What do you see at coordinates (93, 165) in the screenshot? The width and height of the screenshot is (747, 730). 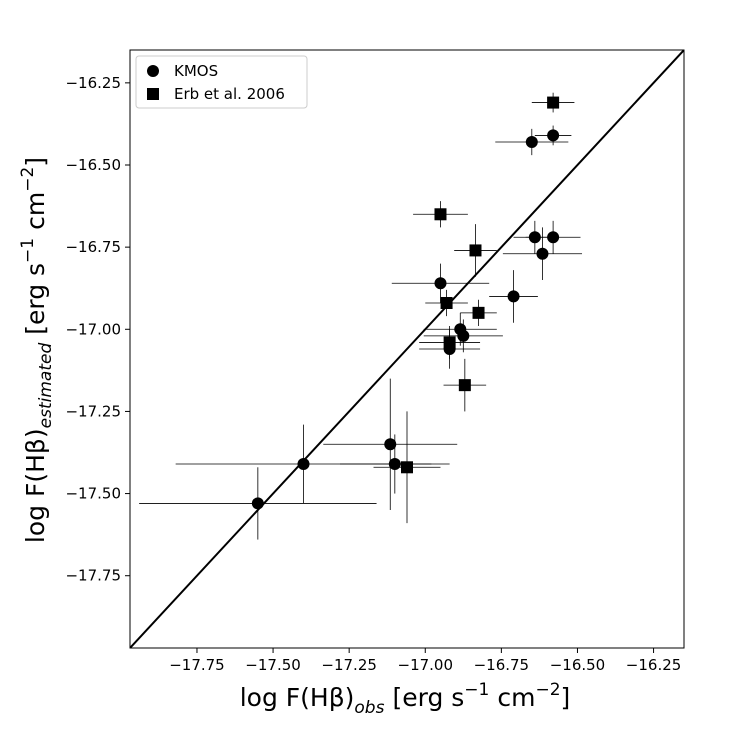 I see `y-tick-label: −16.50` at bounding box center [93, 165].